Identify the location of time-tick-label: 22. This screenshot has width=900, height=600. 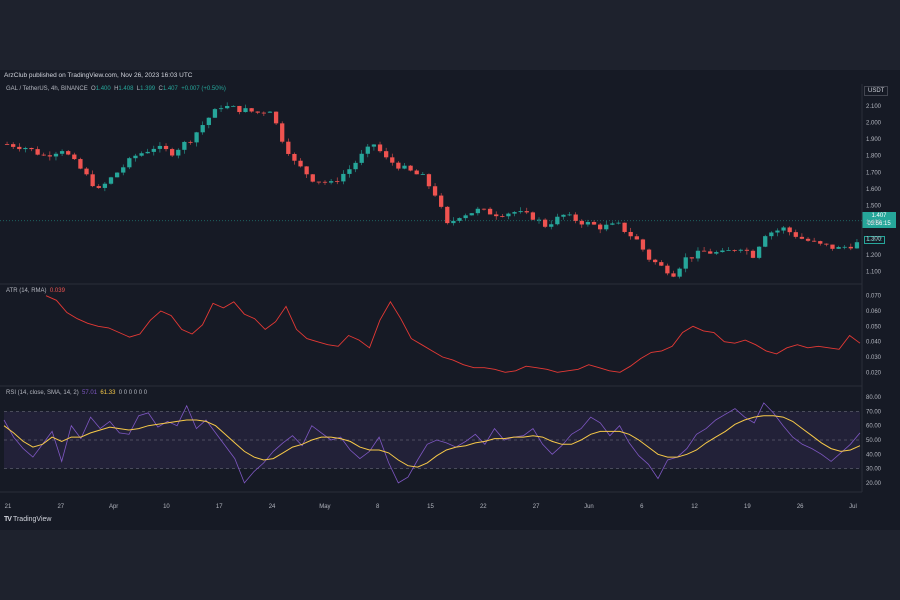
(483, 507).